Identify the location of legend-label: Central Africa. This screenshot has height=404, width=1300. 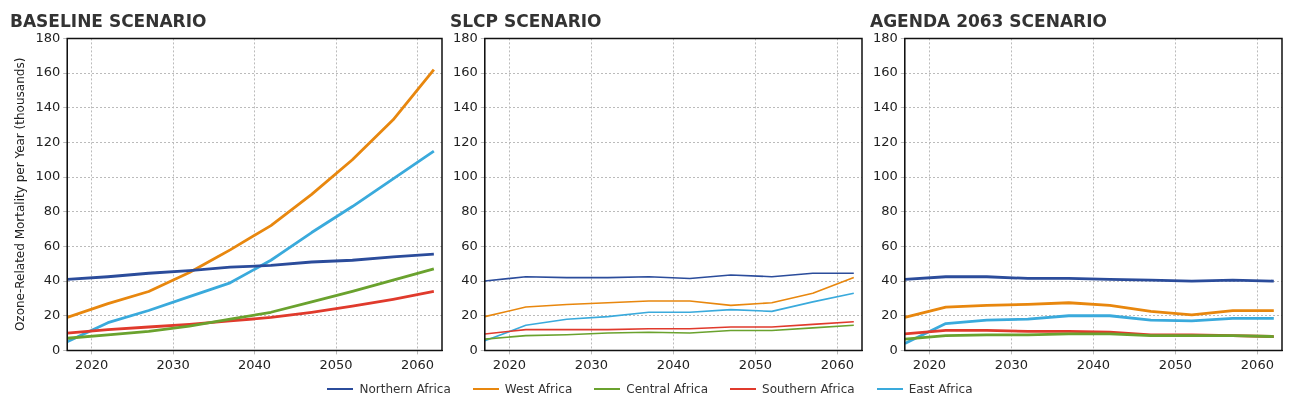
(667, 389).